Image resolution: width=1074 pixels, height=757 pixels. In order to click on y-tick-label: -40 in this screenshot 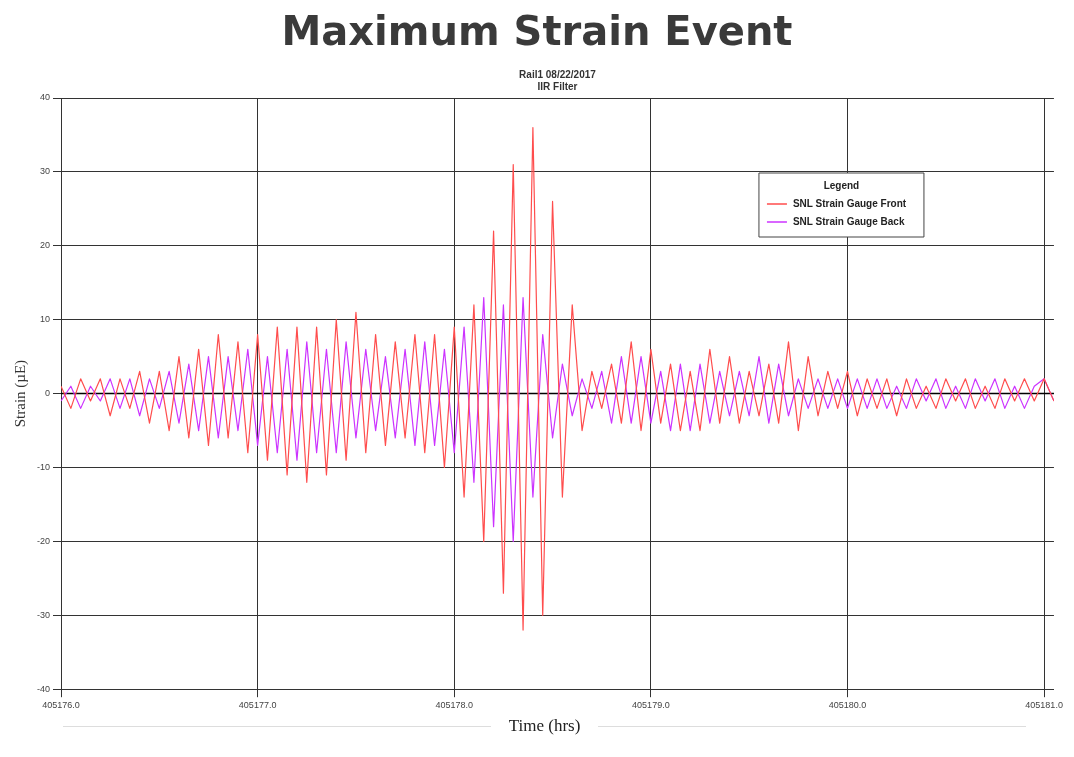, I will do `click(43, 688)`.